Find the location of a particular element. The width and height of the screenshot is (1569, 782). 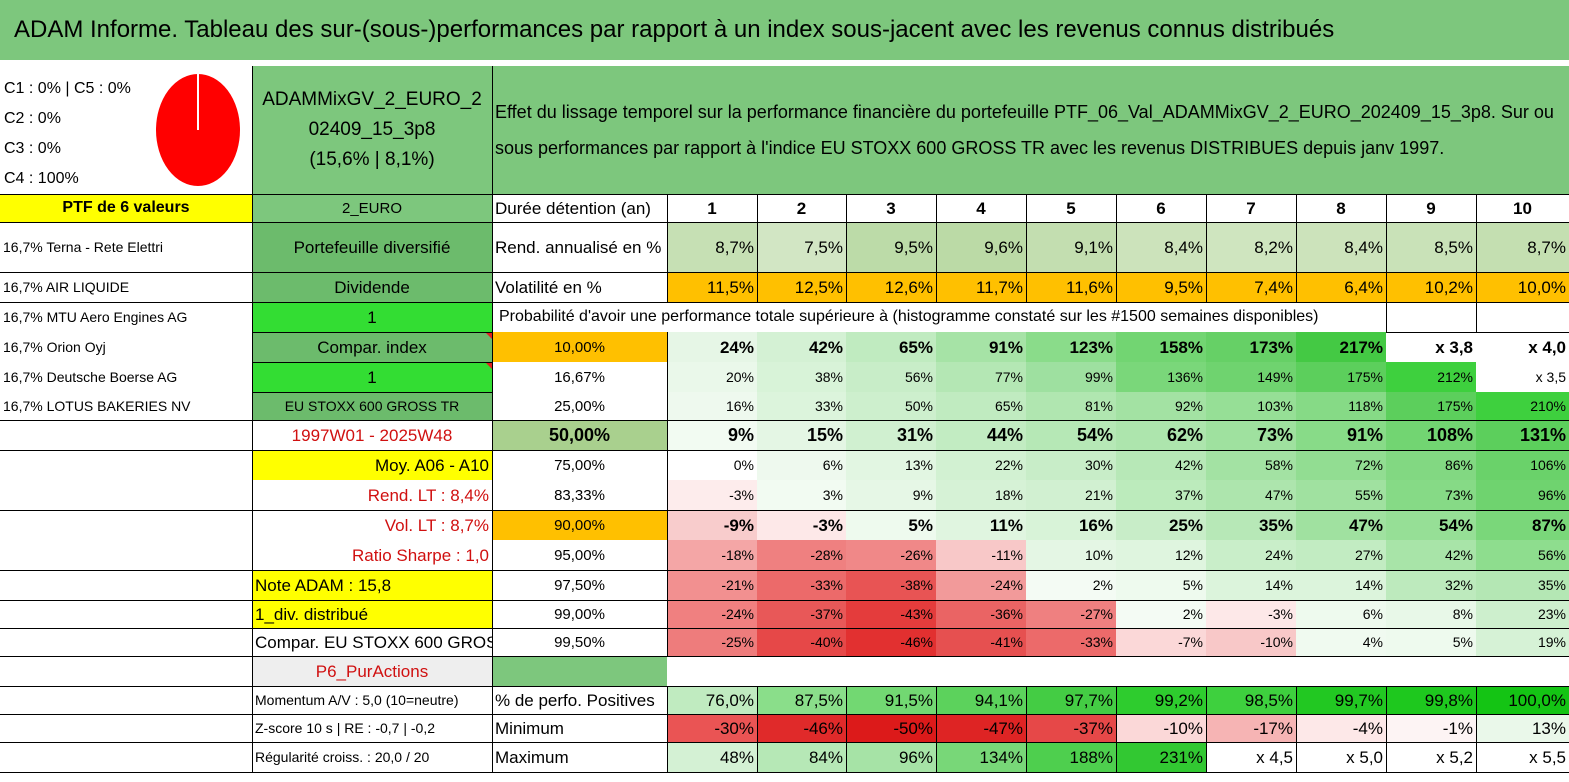

rend-cell-2: 7,5% is located at coordinates (801, 247).